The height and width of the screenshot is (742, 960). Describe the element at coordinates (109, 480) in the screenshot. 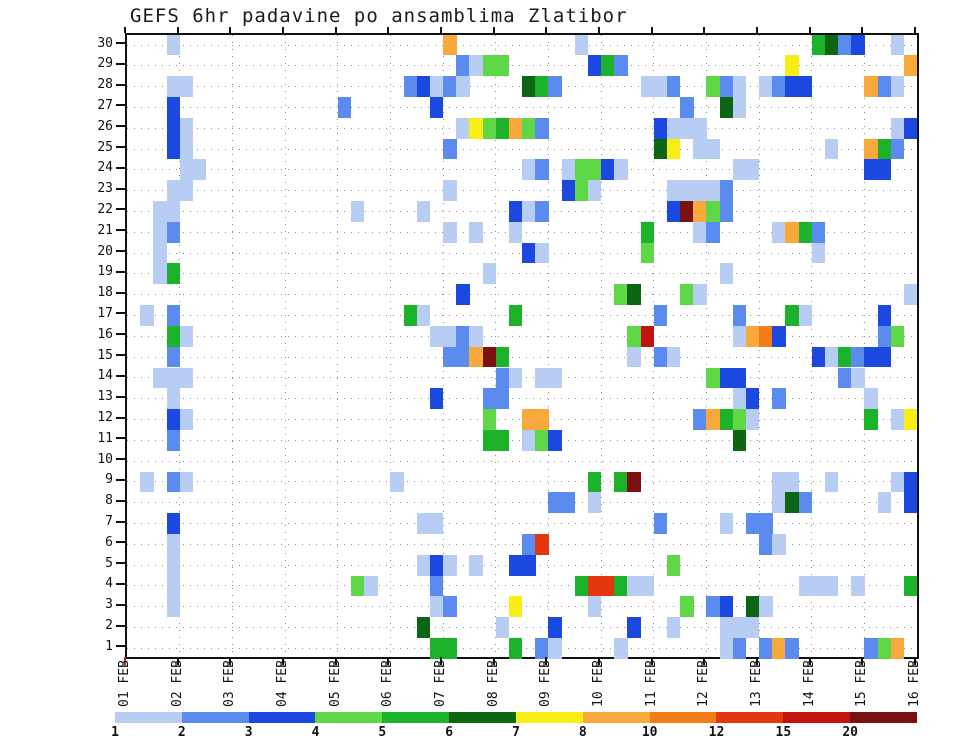

I see `y-axis-label: 9` at that location.